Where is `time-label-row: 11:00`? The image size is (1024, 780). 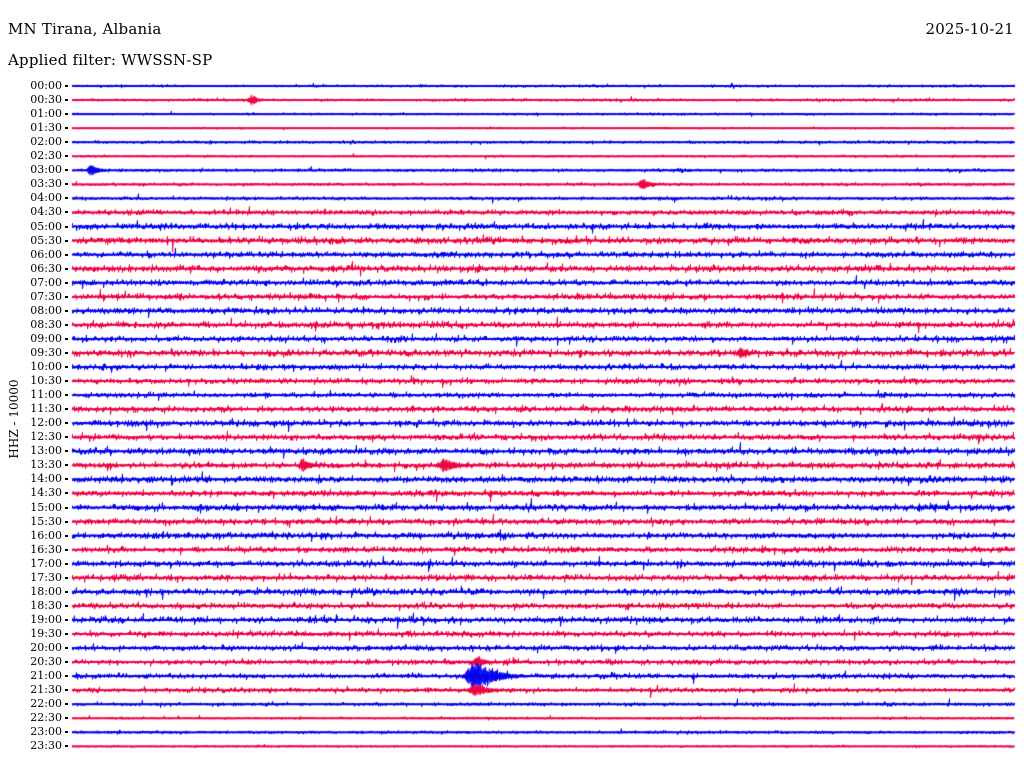
time-label-row: 11:00 is located at coordinates (46, 395).